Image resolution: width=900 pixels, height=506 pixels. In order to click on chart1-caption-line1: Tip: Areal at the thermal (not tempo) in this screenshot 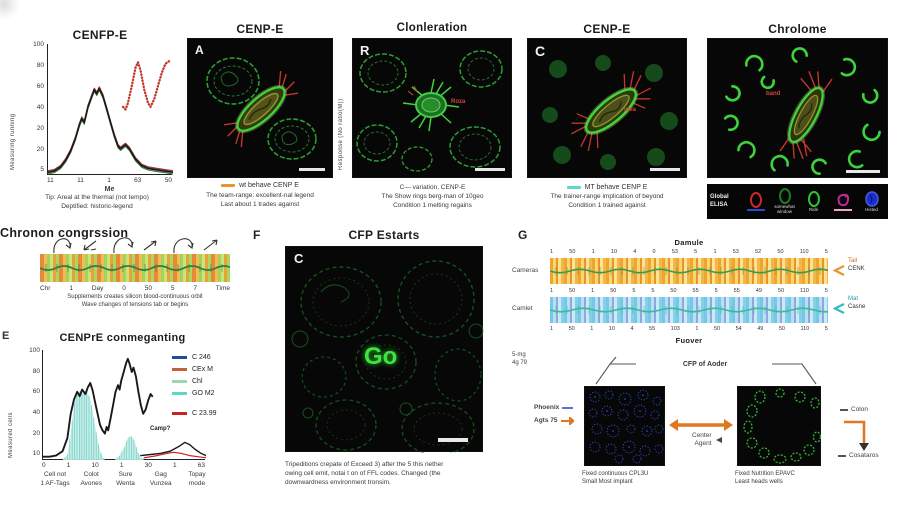, I will do `click(97, 197)`.